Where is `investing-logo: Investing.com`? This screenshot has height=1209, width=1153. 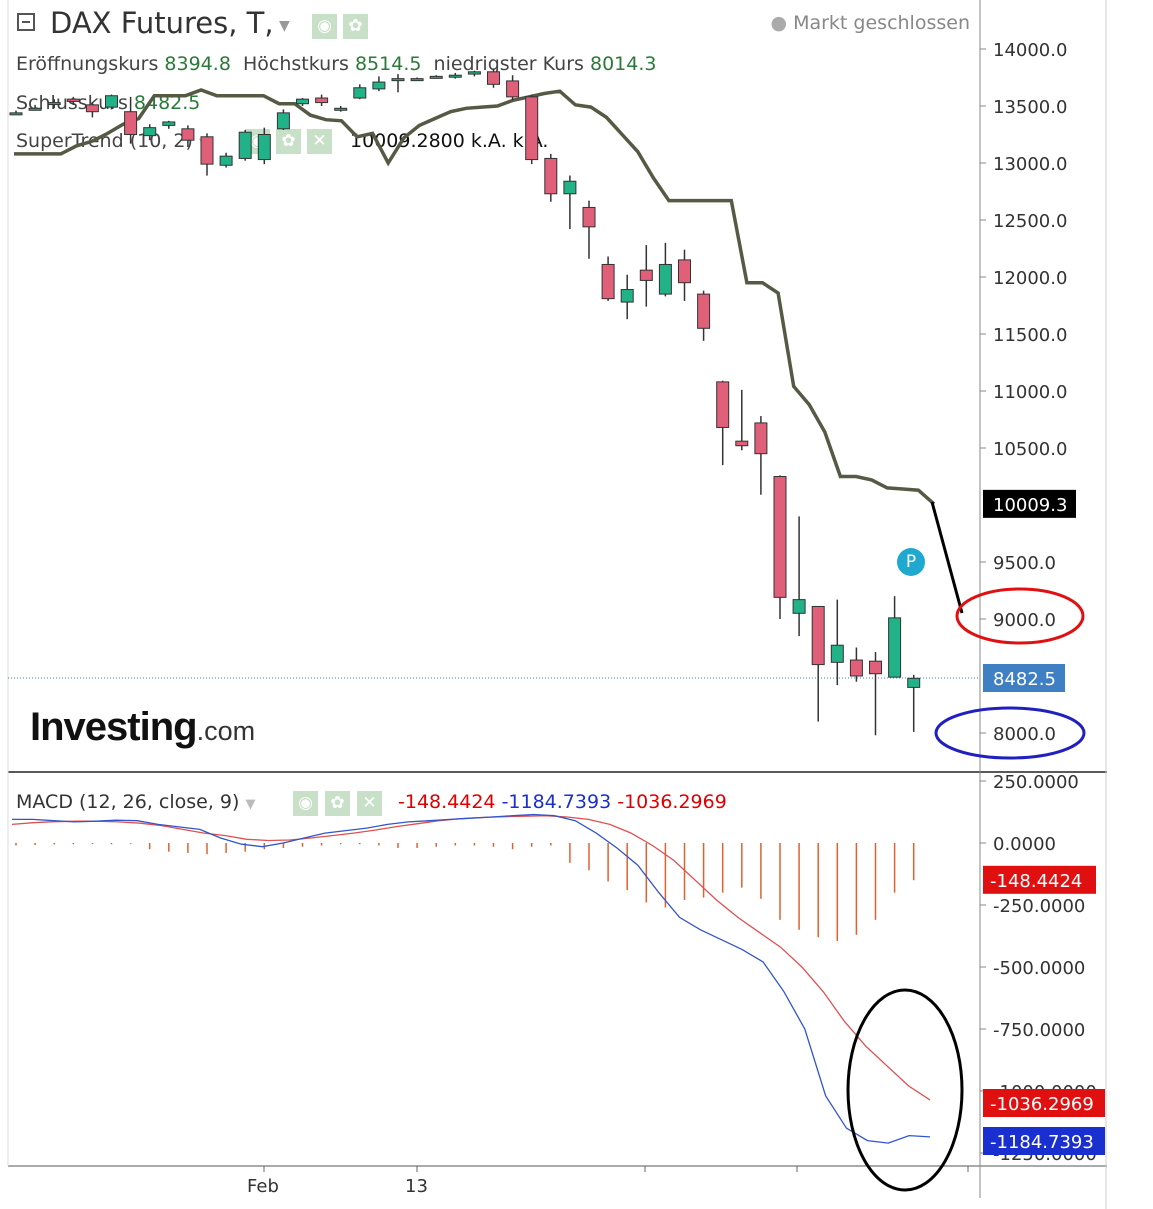 investing-logo: Investing.com is located at coordinates (142, 727).